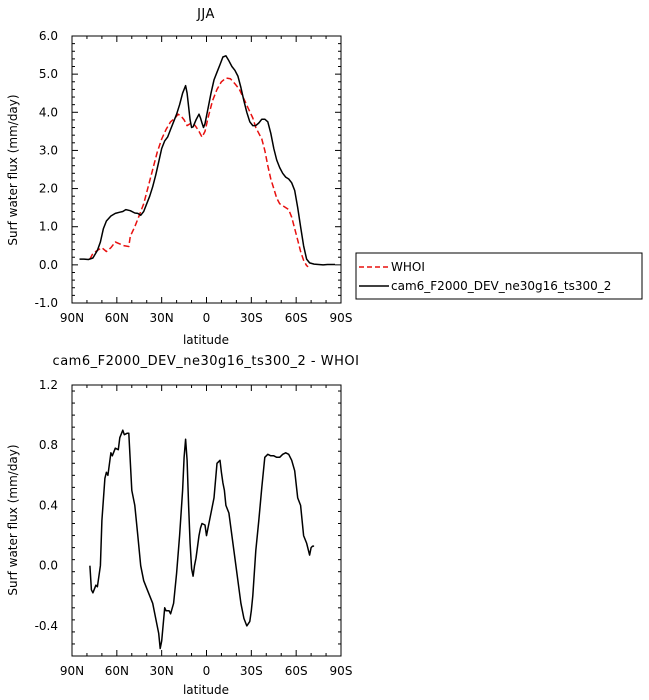  What do you see at coordinates (48, 189) in the screenshot?
I see `y-tick-label: 2.0` at bounding box center [48, 189].